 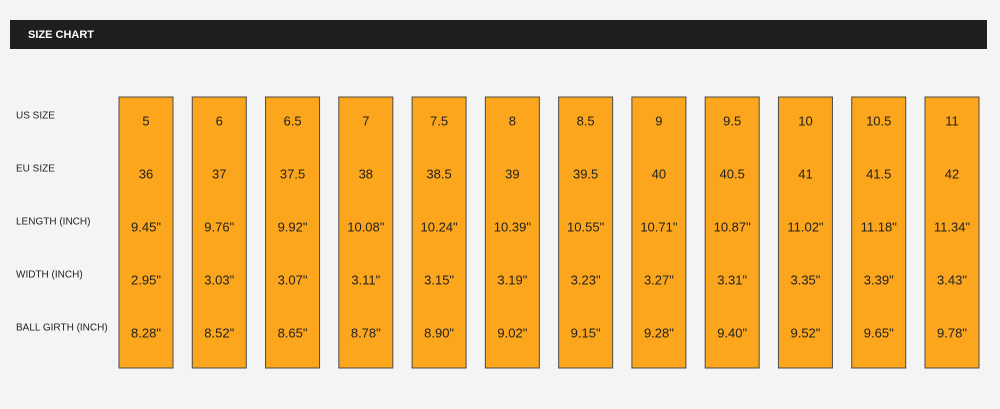 What do you see at coordinates (498, 34) in the screenshot?
I see `header-bar` at bounding box center [498, 34].